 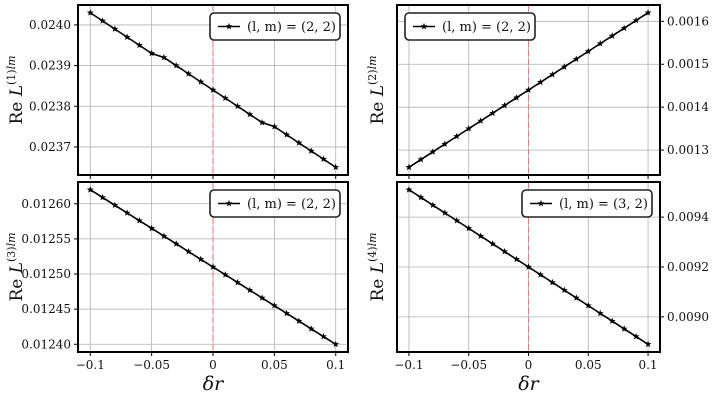 I want to click on legend-1: (l, m) = (2, 2), so click(x=275, y=26).